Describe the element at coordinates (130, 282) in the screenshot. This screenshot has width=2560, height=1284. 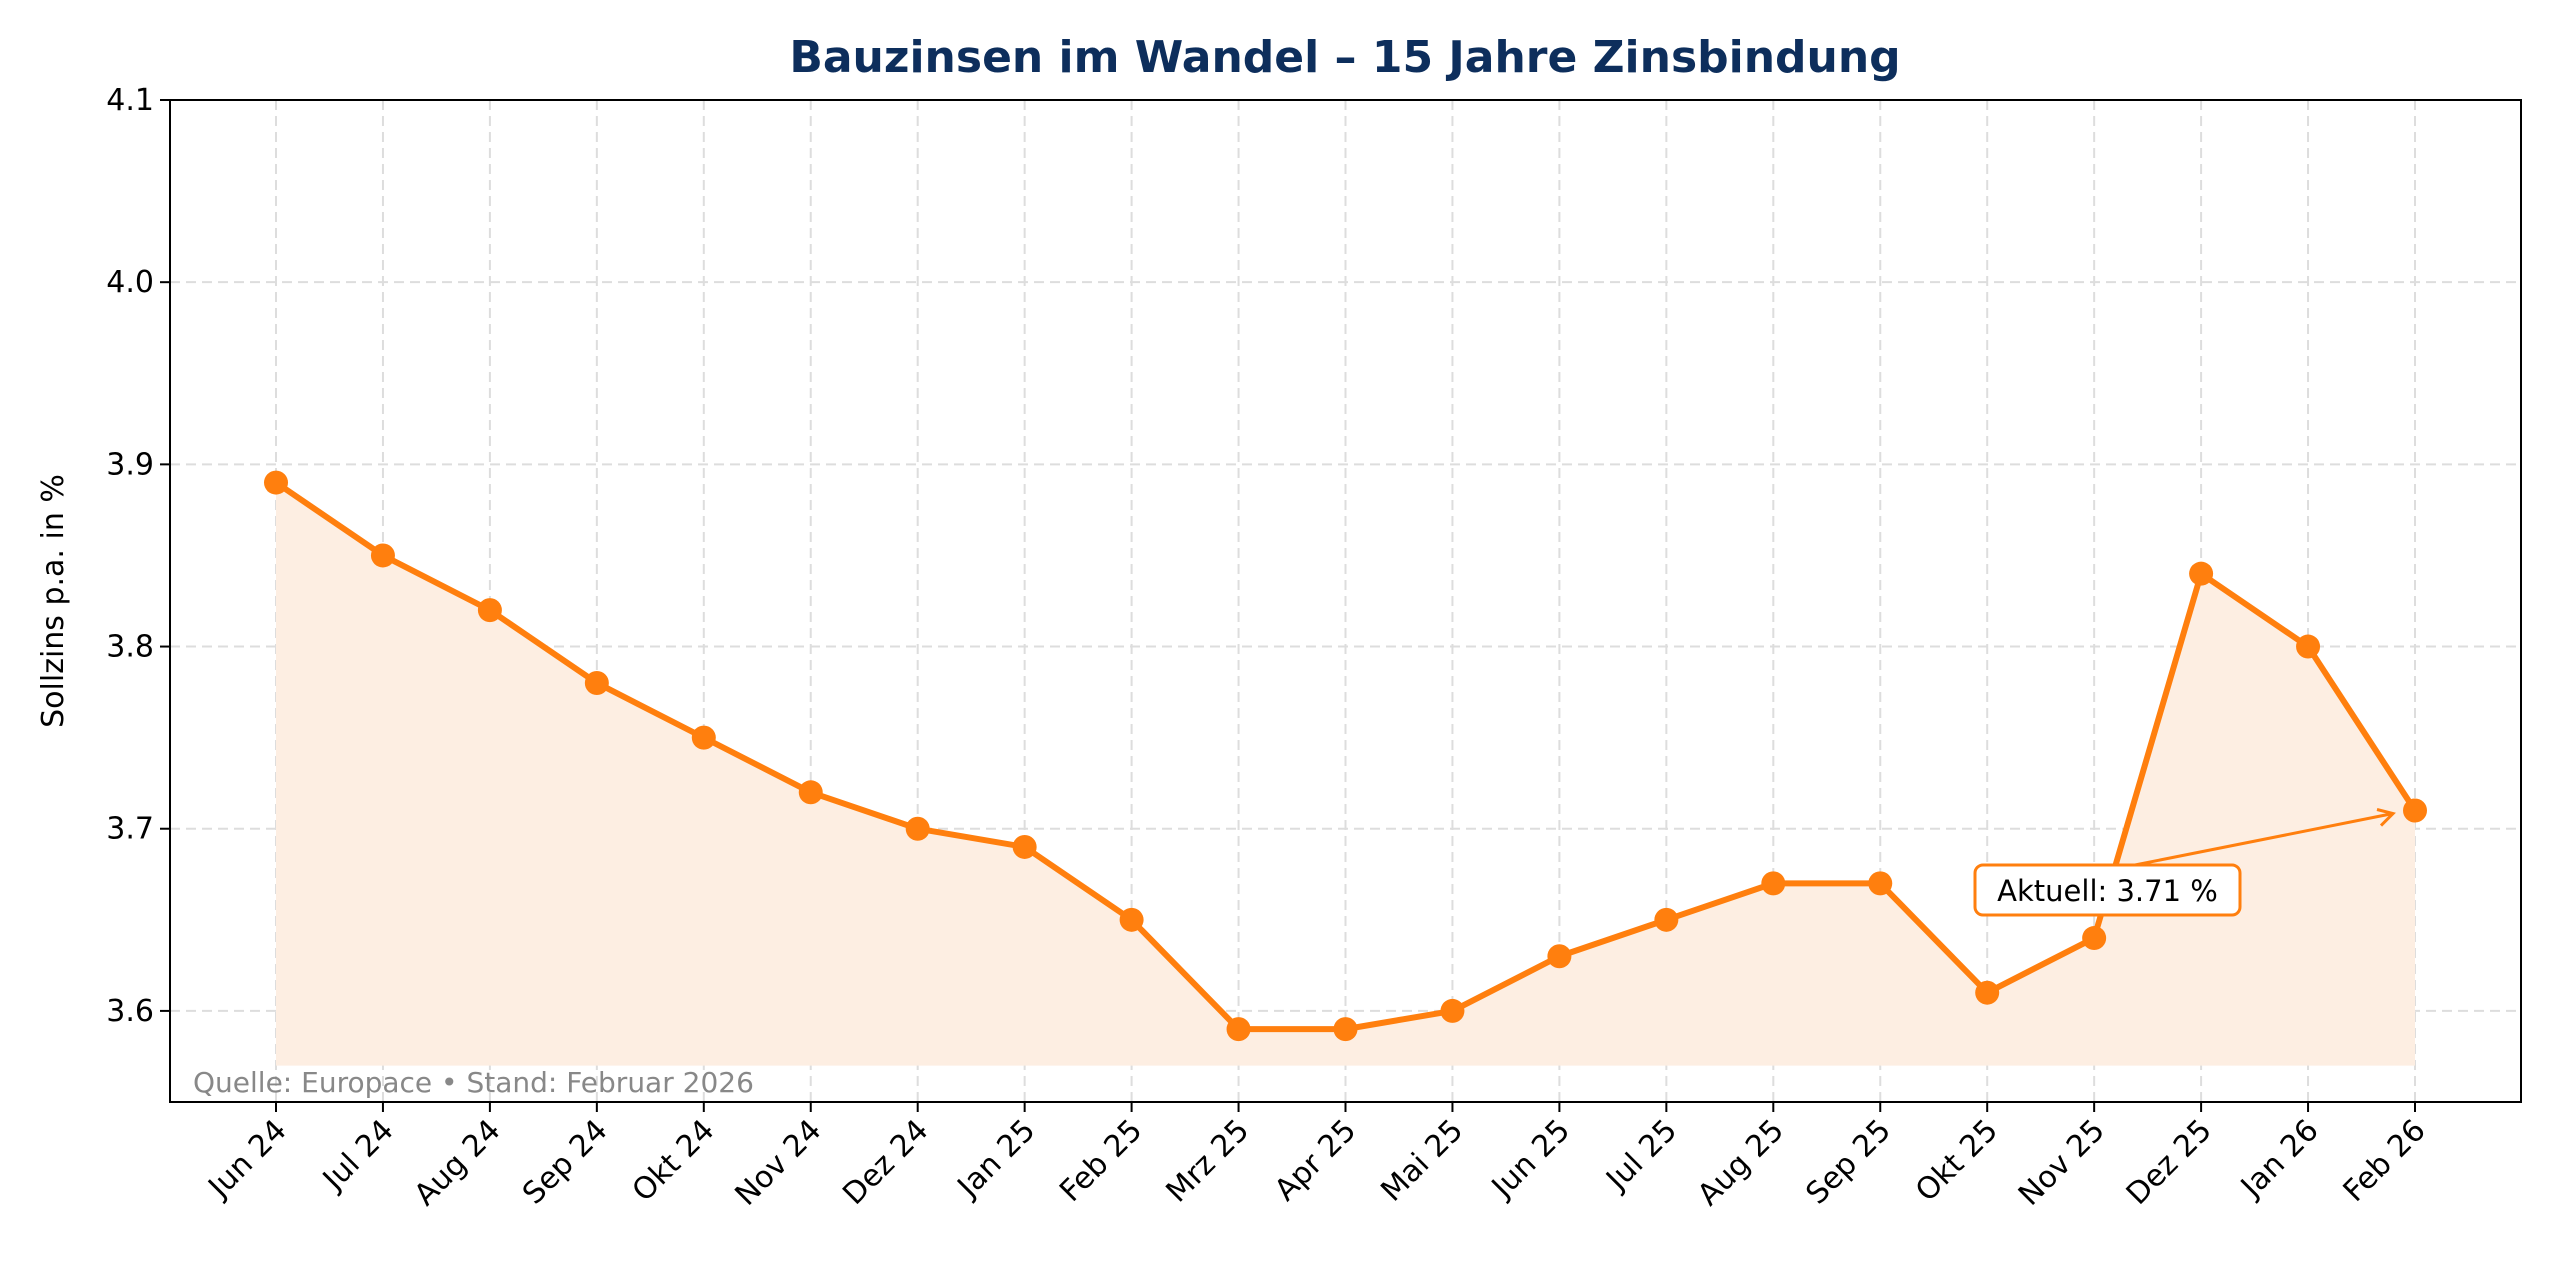
I see `y-tick-label: 4.0` at that location.